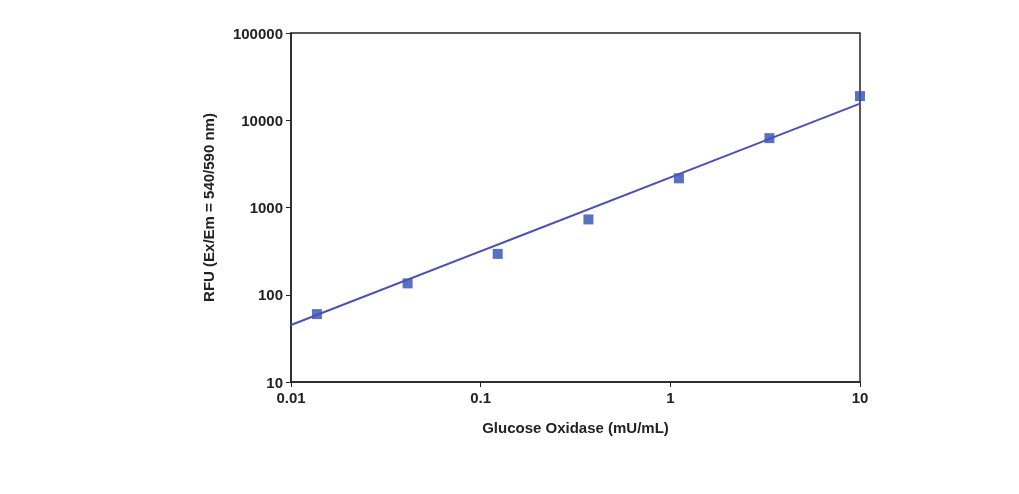  Describe the element at coordinates (481, 397) in the screenshot. I see `x-tick-label: 0.1` at that location.